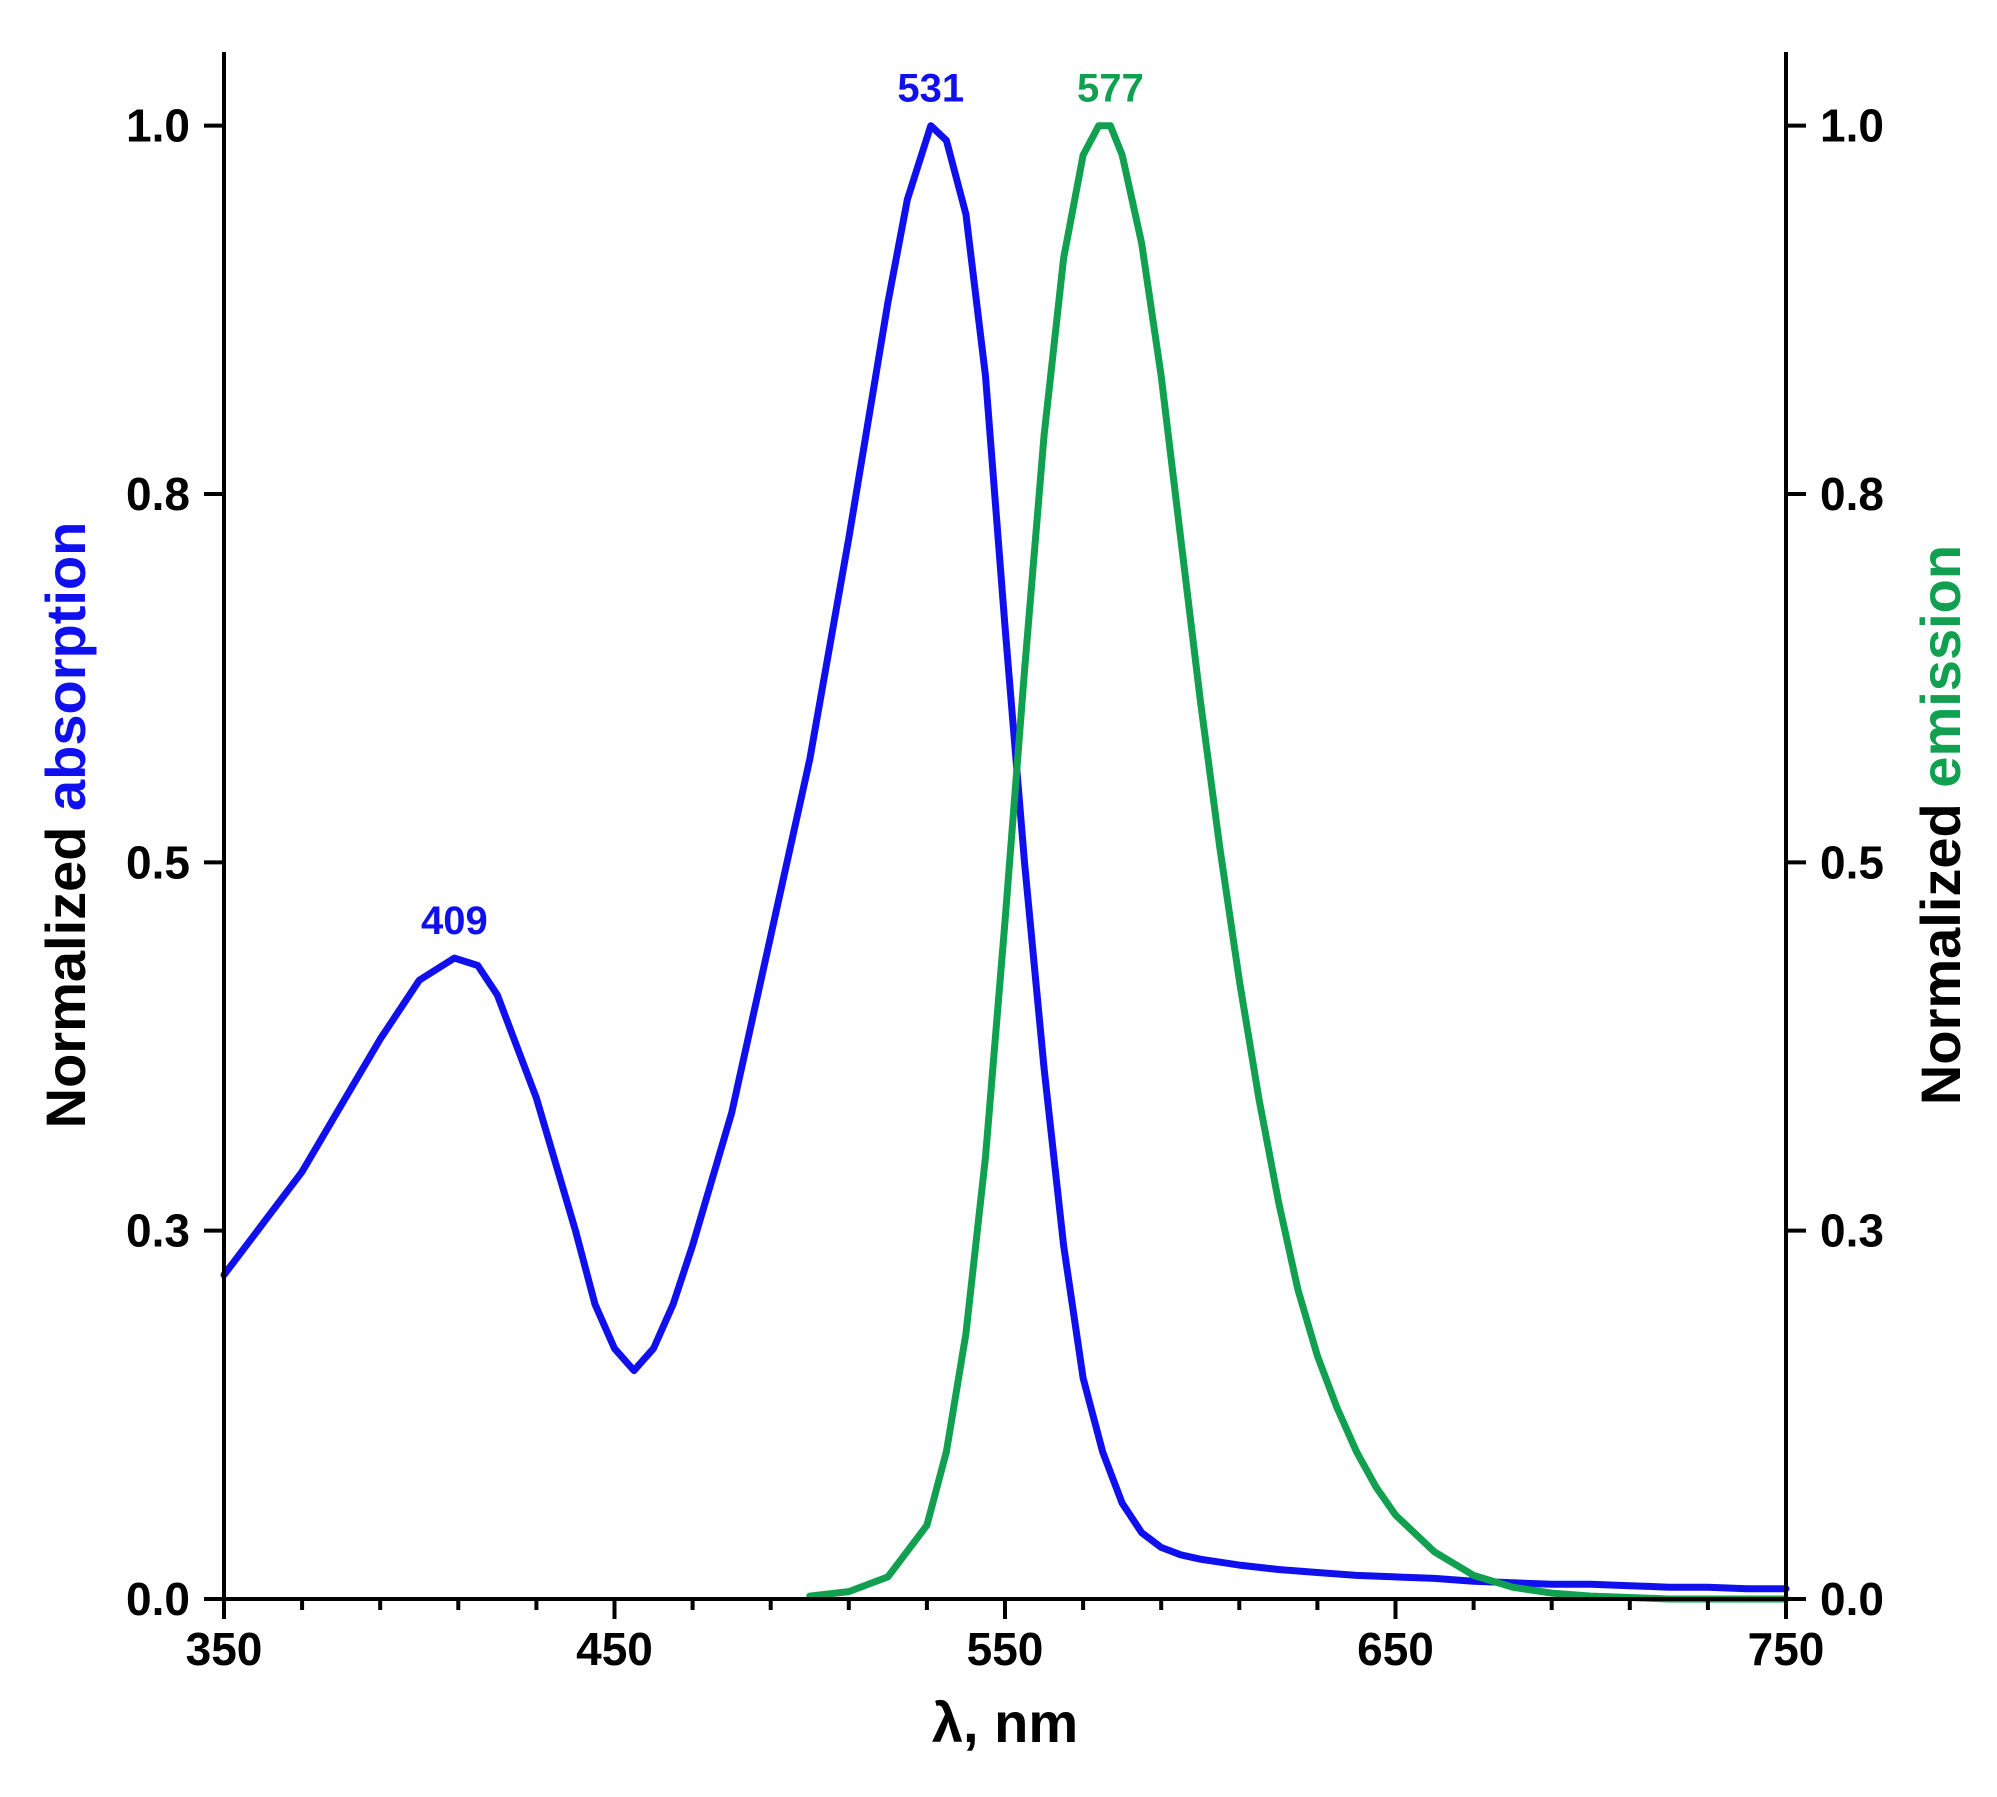  What do you see at coordinates (1005, 1722) in the screenshot?
I see `x-axis-title: λ, nm` at bounding box center [1005, 1722].